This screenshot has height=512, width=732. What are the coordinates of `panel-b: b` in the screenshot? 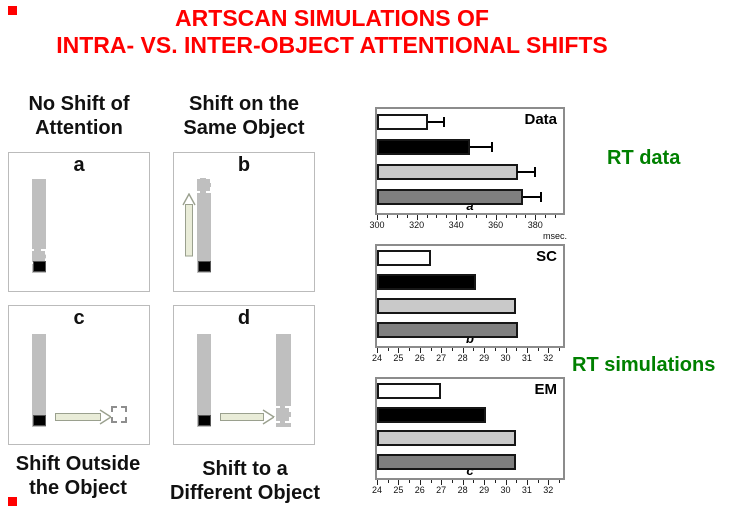 It's located at (244, 222).